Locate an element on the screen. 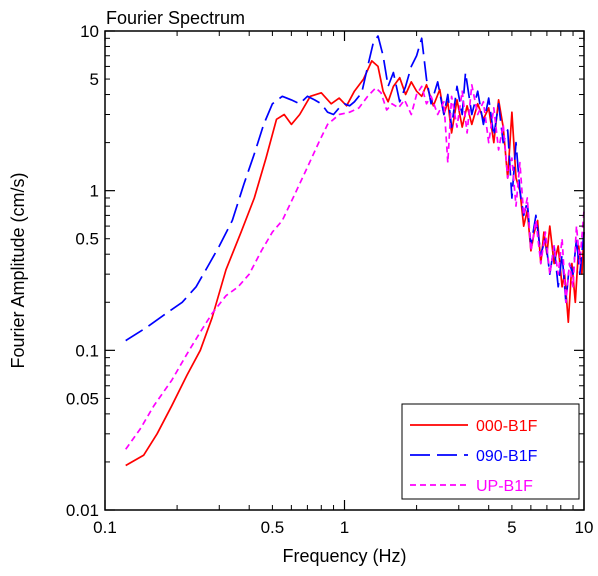  legend: 000-B1F 090-B1F UP-B1F is located at coordinates (490, 451).